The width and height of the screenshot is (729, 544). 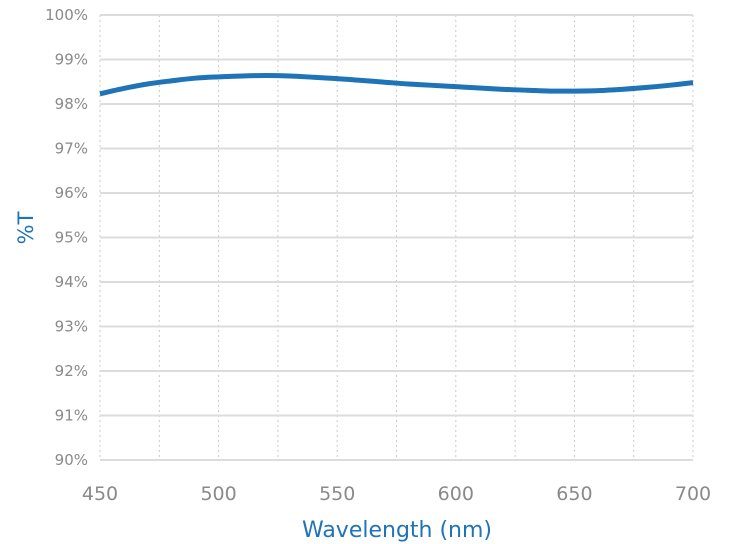 What do you see at coordinates (574, 494) in the screenshot?
I see `x-tick-label: 650` at bounding box center [574, 494].